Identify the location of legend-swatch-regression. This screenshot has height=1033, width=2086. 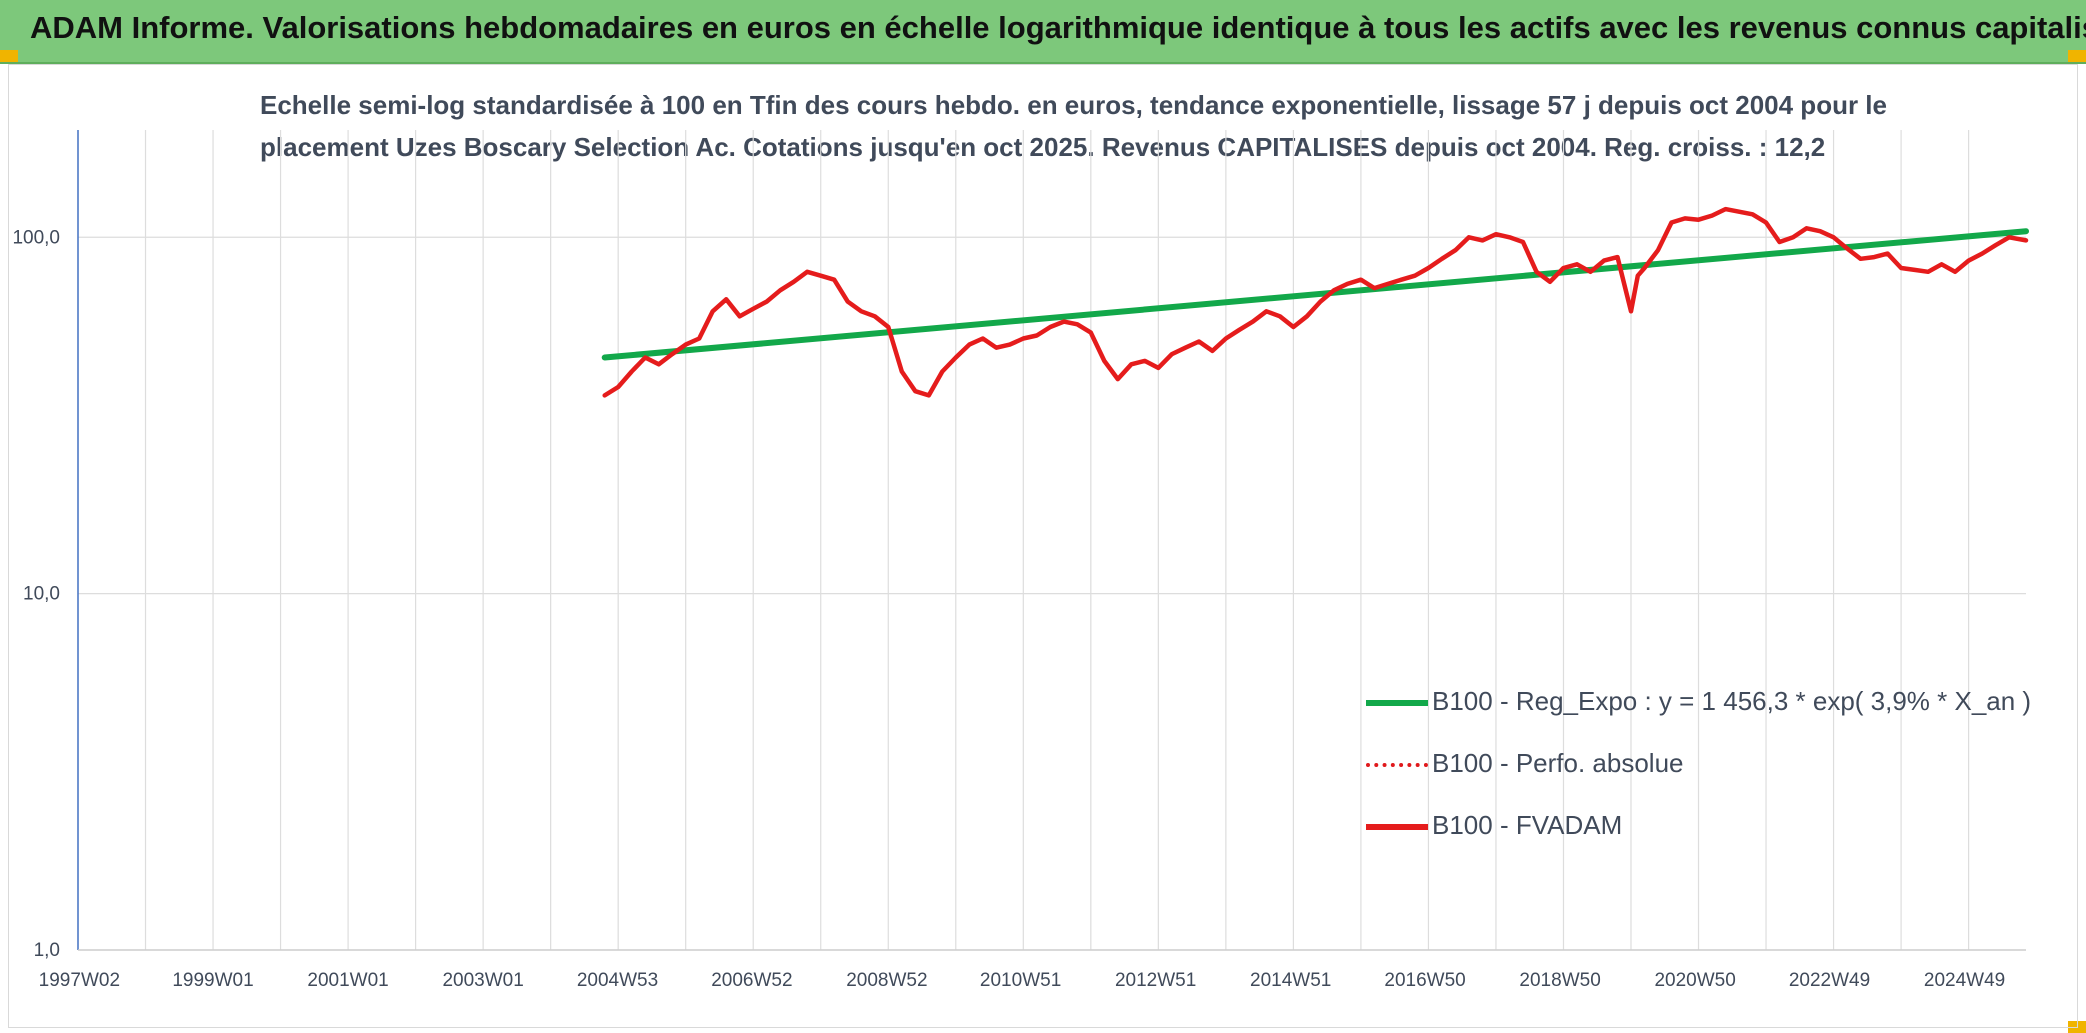
(1397, 703).